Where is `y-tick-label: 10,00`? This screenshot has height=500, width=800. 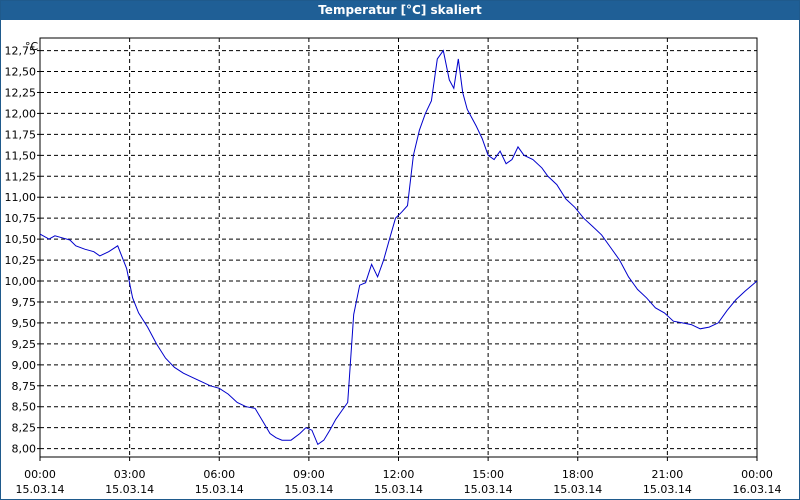
y-tick-label: 10,00 is located at coordinates (21, 281).